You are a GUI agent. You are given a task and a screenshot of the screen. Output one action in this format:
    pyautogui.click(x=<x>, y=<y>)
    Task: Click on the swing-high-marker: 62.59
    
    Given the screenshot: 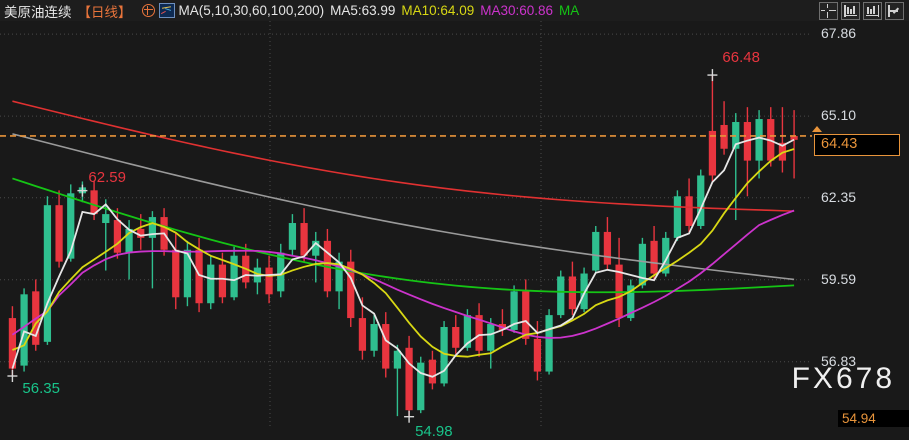 What is the action you would take?
    pyautogui.click(x=107, y=177)
    